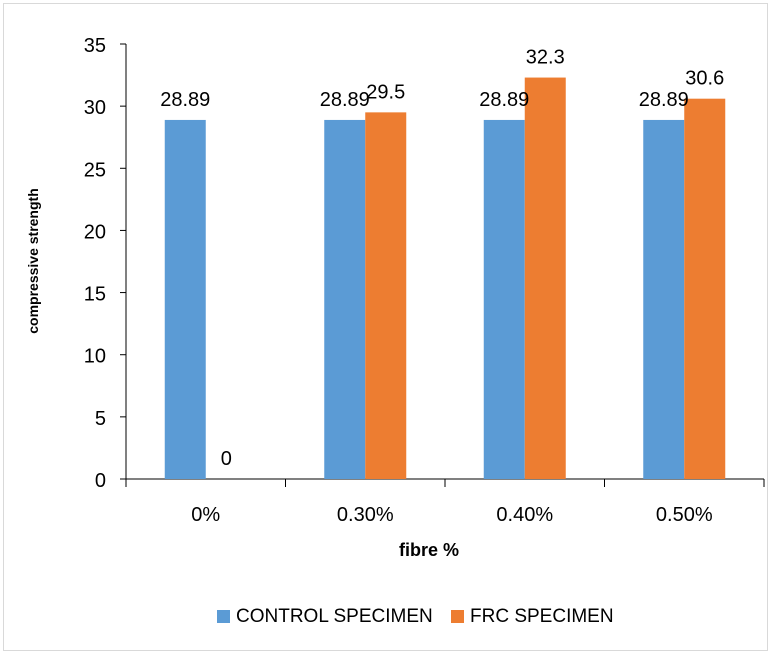 The image size is (773, 657). What do you see at coordinates (385, 92) in the screenshot?
I see `data-label: 29.5` at bounding box center [385, 92].